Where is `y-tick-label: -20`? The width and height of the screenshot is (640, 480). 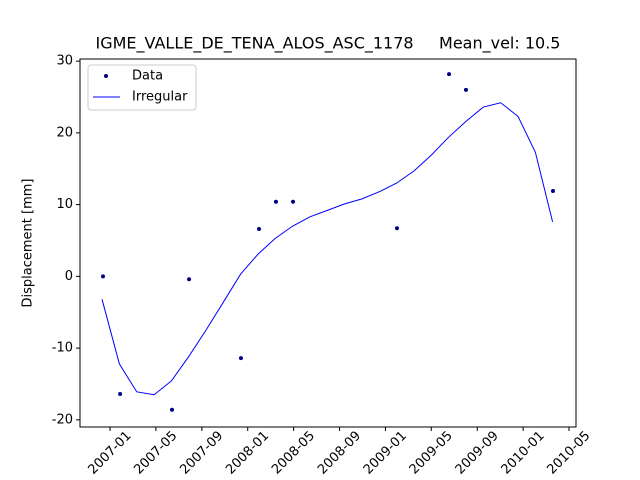 y-tick-label: -20 is located at coordinates (62, 419).